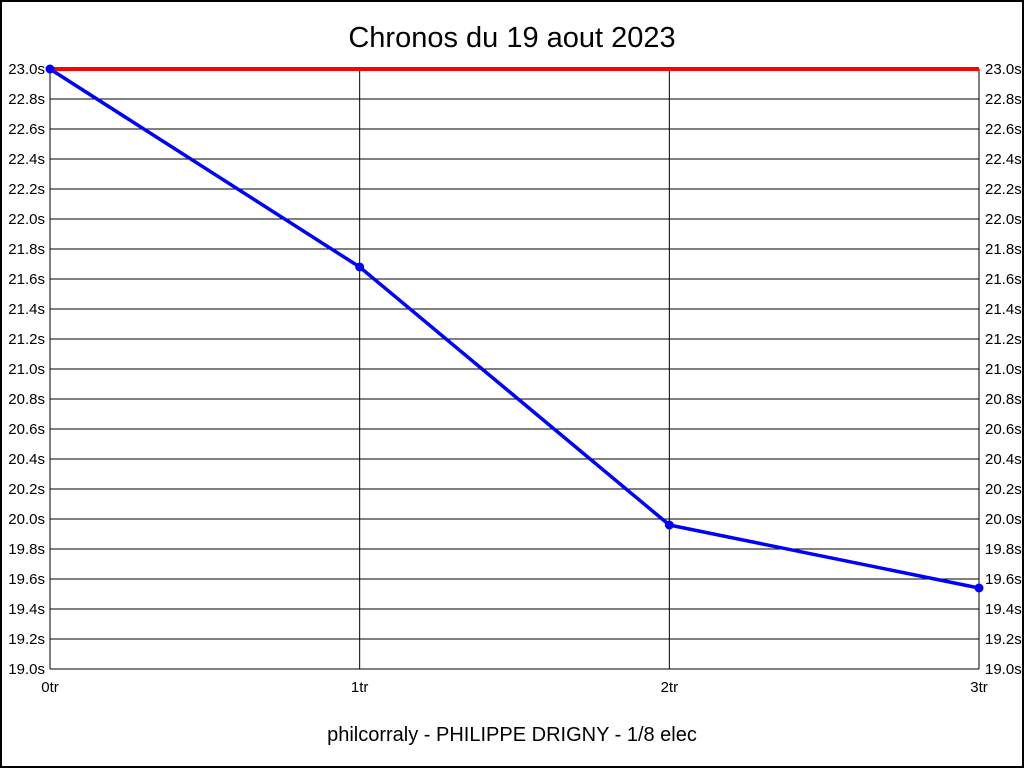 This screenshot has height=768, width=1024. Describe the element at coordinates (1003, 309) in the screenshot. I see `y-axis-label-right: 21.4s` at that location.